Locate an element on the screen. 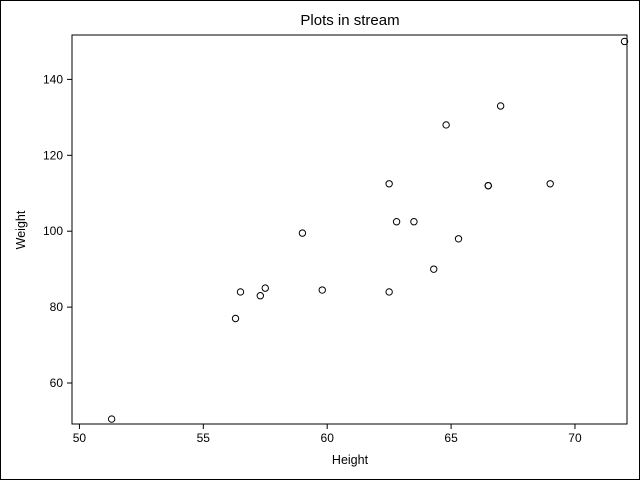 The image size is (640, 480). y-axis-ticks: 60 80 100 120 140 is located at coordinates (57, 231).